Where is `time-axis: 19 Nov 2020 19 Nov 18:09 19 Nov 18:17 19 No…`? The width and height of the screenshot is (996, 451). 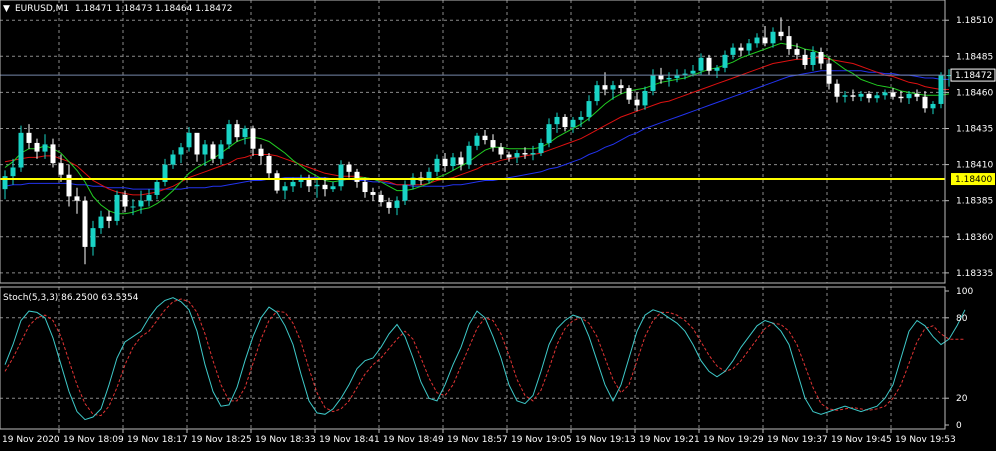
time-axis: 19 Nov 2020 19 Nov 18:09 19 Nov 18:17 19 No… is located at coordinates (479, 437).